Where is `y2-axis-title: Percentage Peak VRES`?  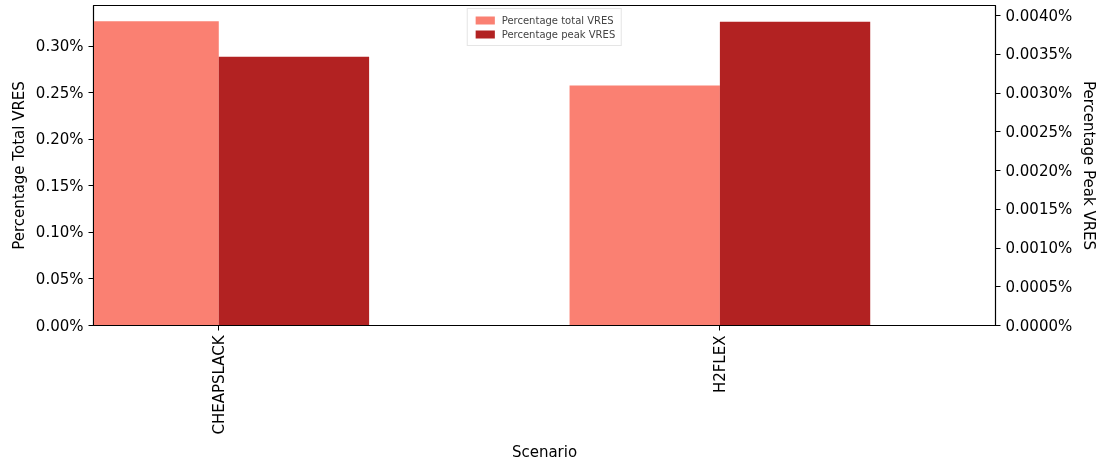
y2-axis-title: Percentage Peak VRES is located at coordinates (1089, 165).